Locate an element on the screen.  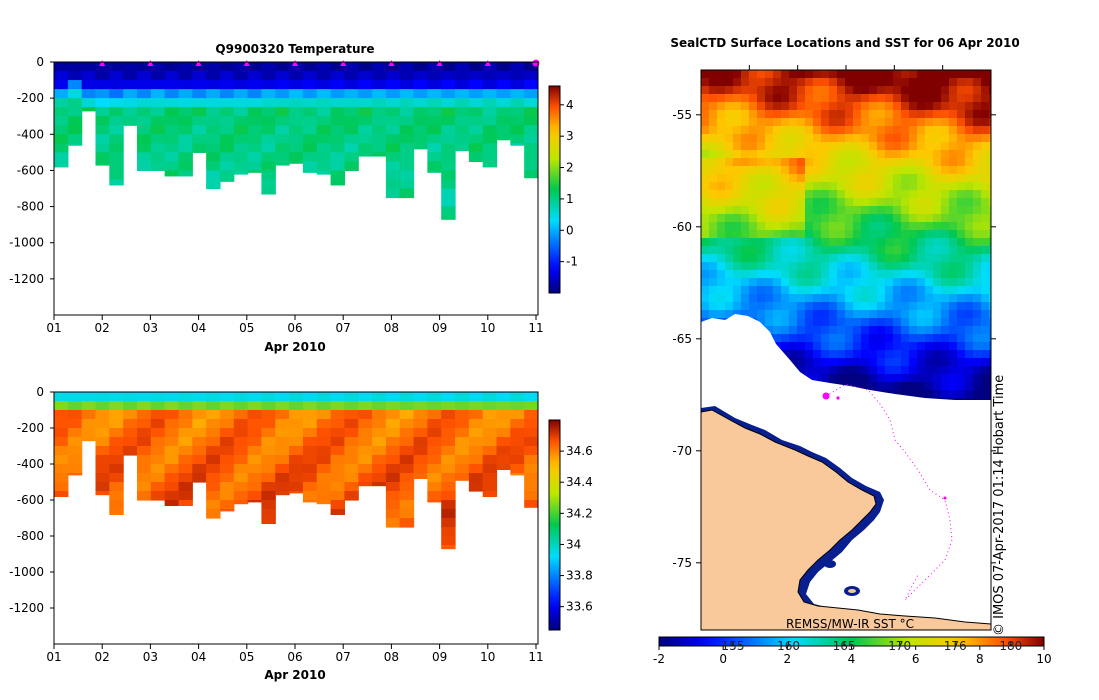
island is located at coordinates (852, 591).